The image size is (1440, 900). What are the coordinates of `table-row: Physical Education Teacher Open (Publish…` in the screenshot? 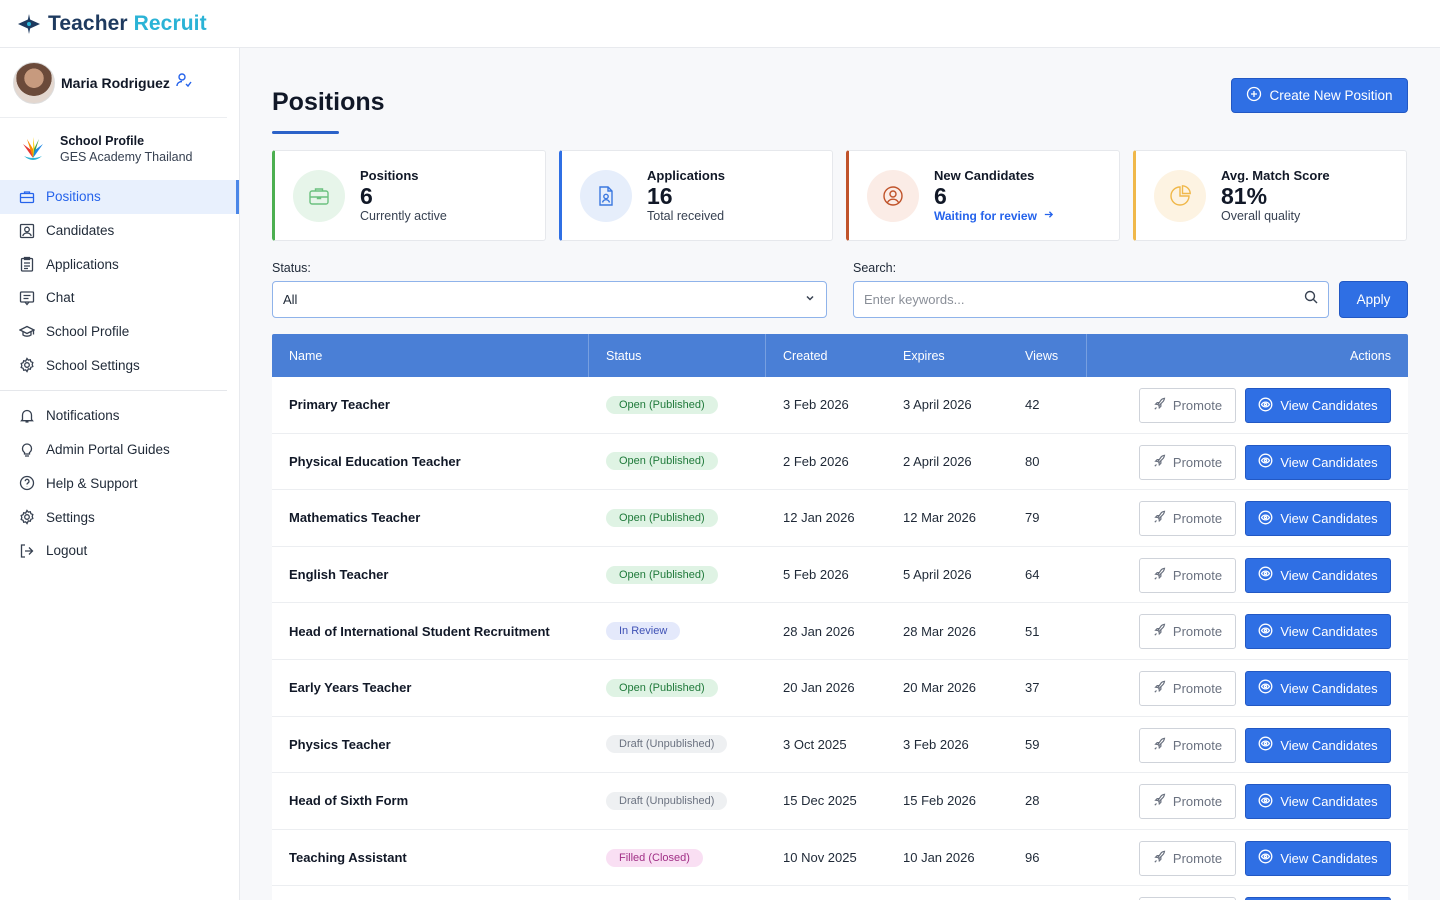 It's located at (840, 462).